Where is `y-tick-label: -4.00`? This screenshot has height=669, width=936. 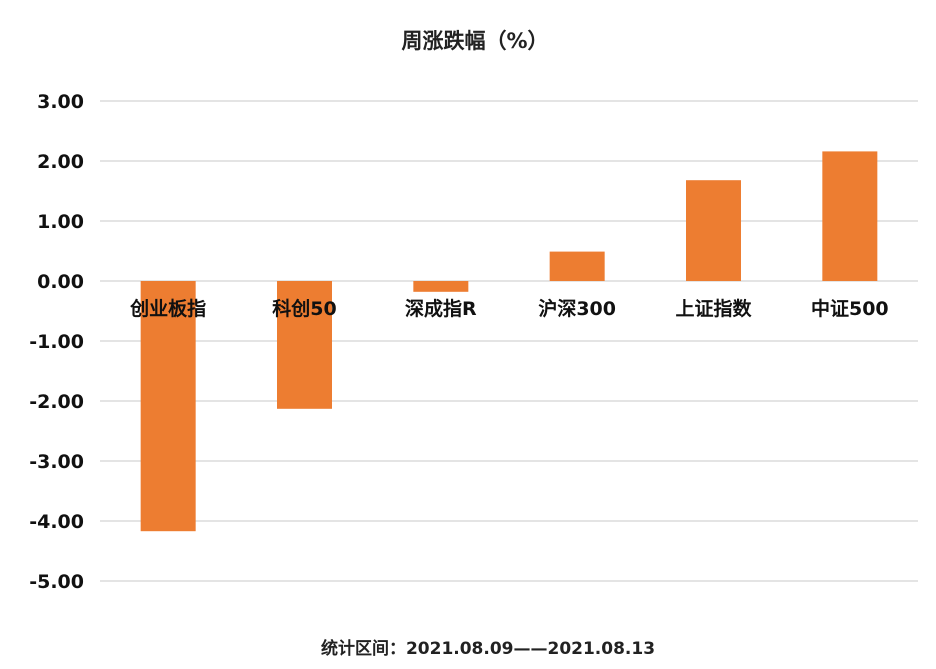
y-tick-label: -4.00 is located at coordinates (56, 522).